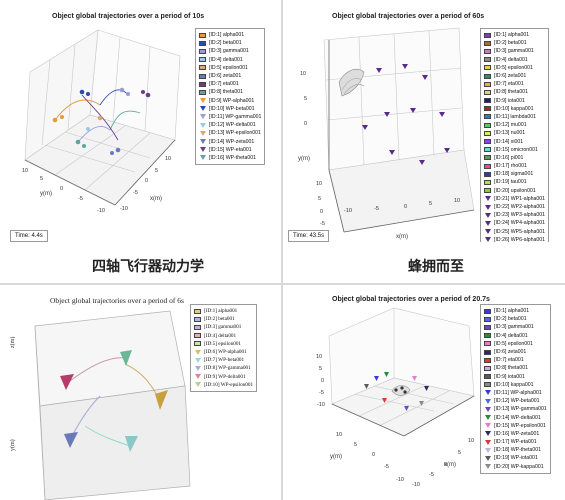 This screenshot has width=565, height=500. I want to click on legend-entry: [ID:22] WP2-alpha001, so click(514, 207).